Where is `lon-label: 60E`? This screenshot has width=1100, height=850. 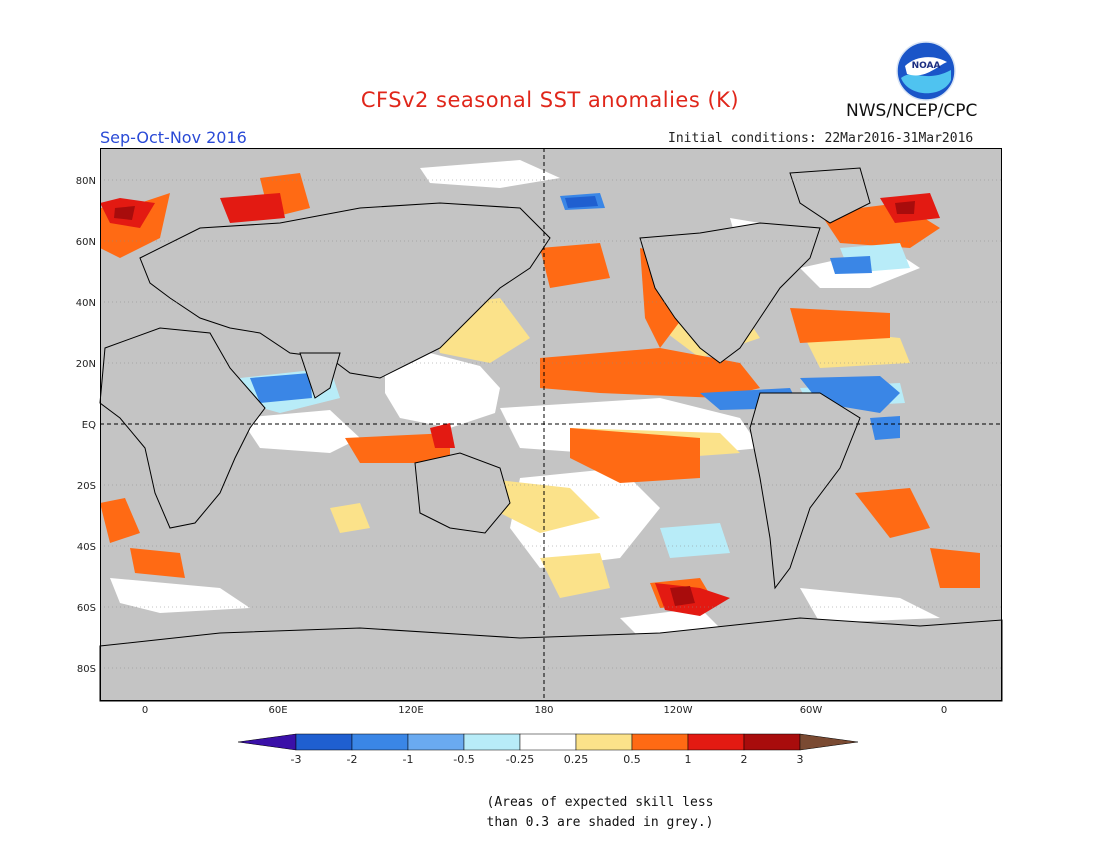 lon-label: 60E is located at coordinates (278, 710).